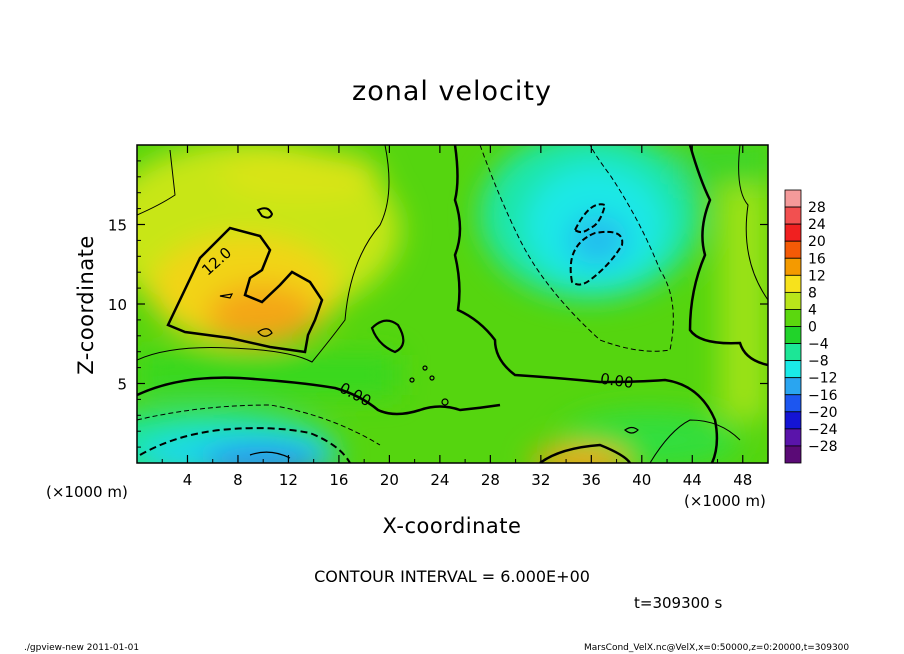 This screenshot has height=654, width=904. What do you see at coordinates (238, 480) in the screenshot?
I see `x-tick-label: 8` at bounding box center [238, 480].